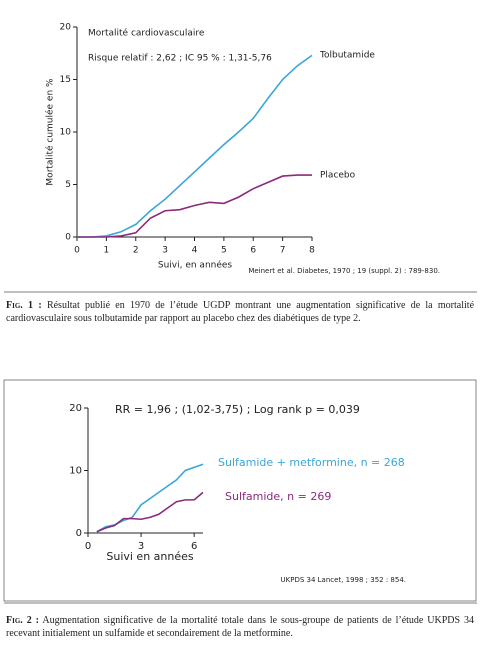 Image resolution: width=481 pixels, height=646 pixels. Describe the element at coordinates (343, 580) in the screenshot. I see `source: UKPDS 34 Lancet, 1998 ; 352 : 854.` at that location.